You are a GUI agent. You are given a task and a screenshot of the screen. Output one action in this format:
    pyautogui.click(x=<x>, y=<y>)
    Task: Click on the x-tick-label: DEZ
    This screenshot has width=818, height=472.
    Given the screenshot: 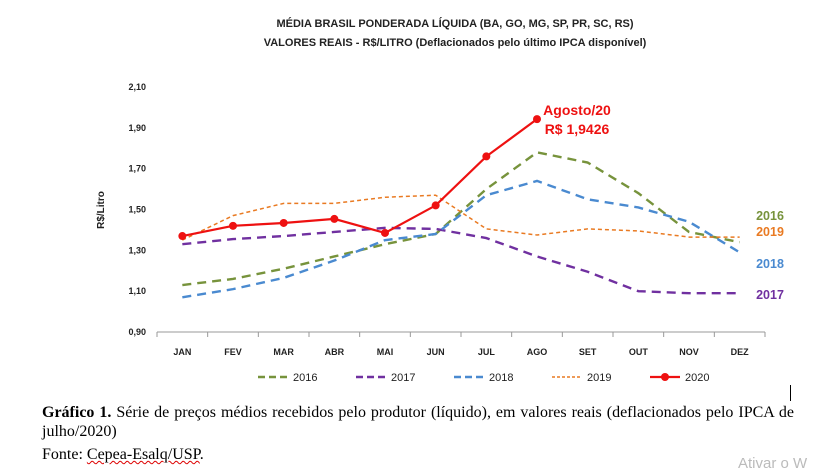 What is the action you would take?
    pyautogui.click(x=740, y=352)
    